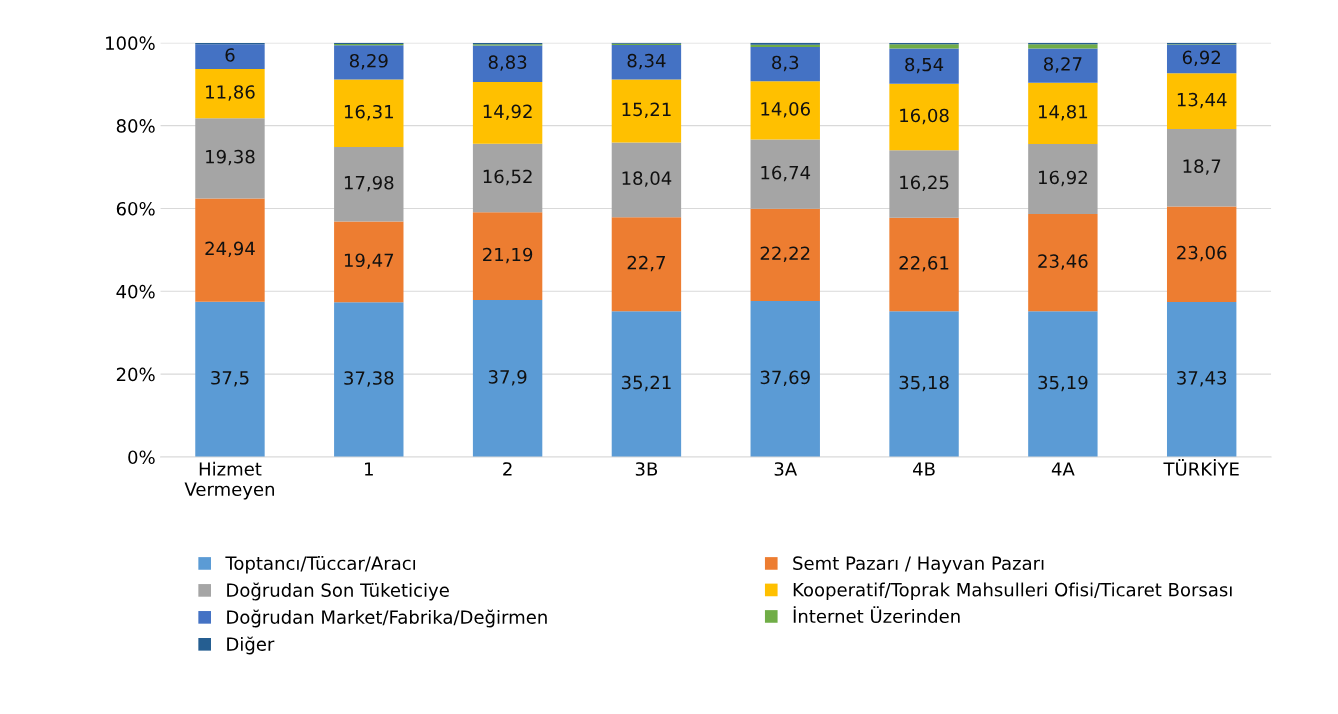 This screenshot has width=1338, height=714. I want to click on data-label: 22,61, so click(924, 264).